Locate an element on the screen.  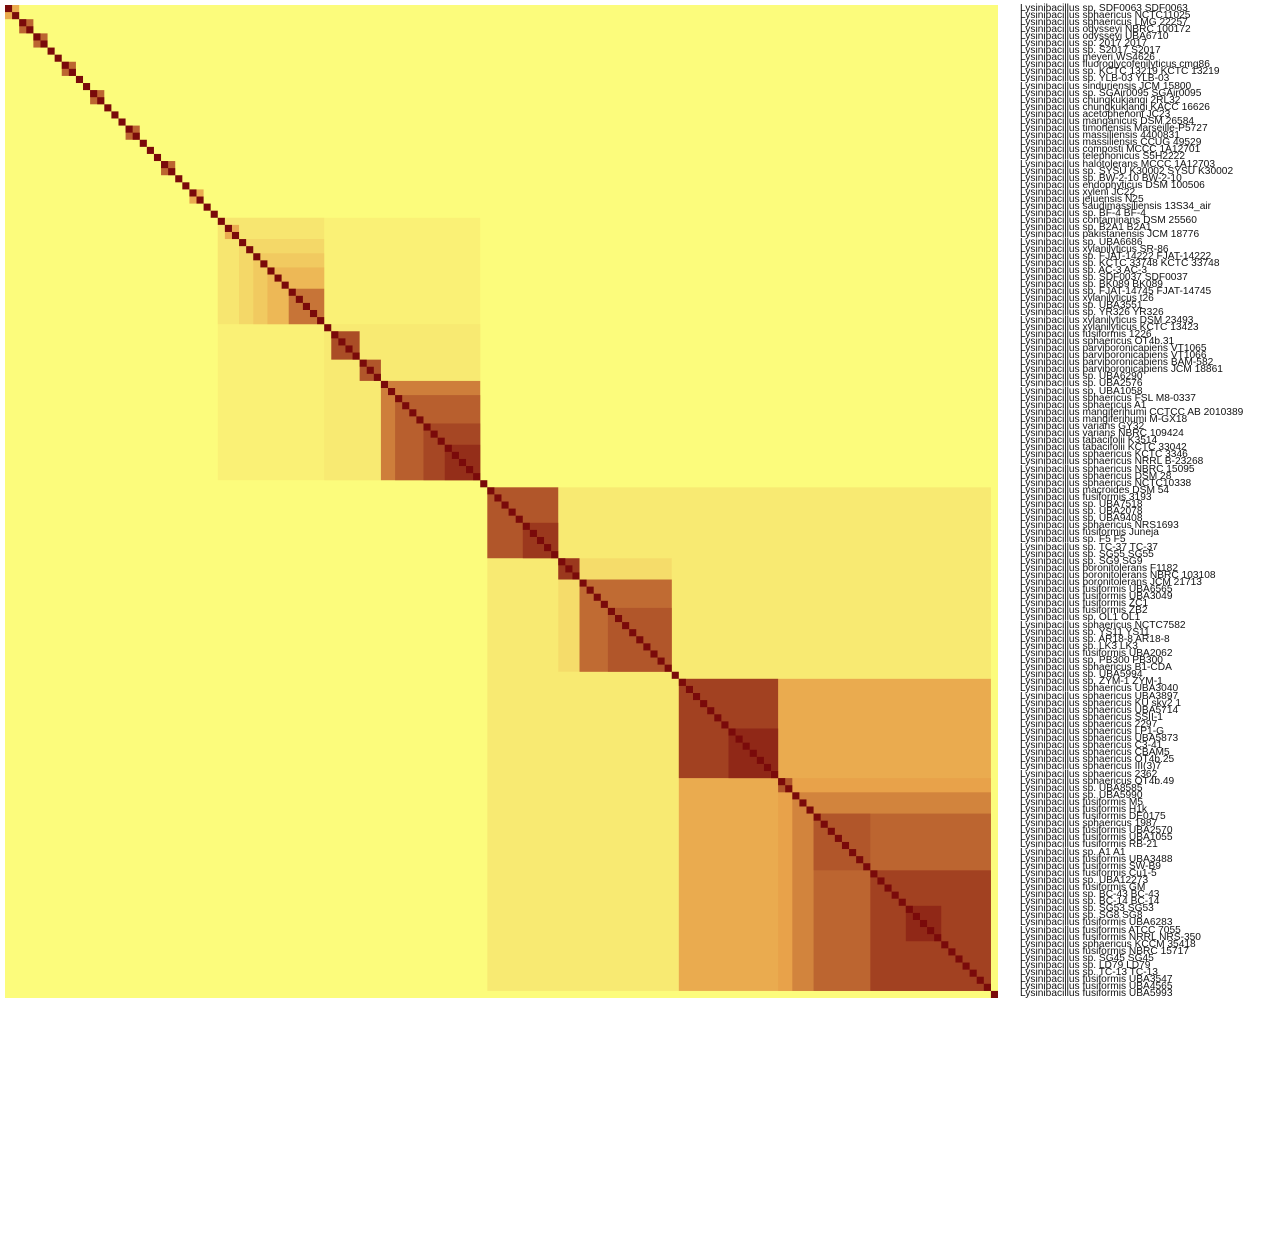
row-label: Lysinibacillus sp. OL1 OL1 is located at coordinates (1080, 618).